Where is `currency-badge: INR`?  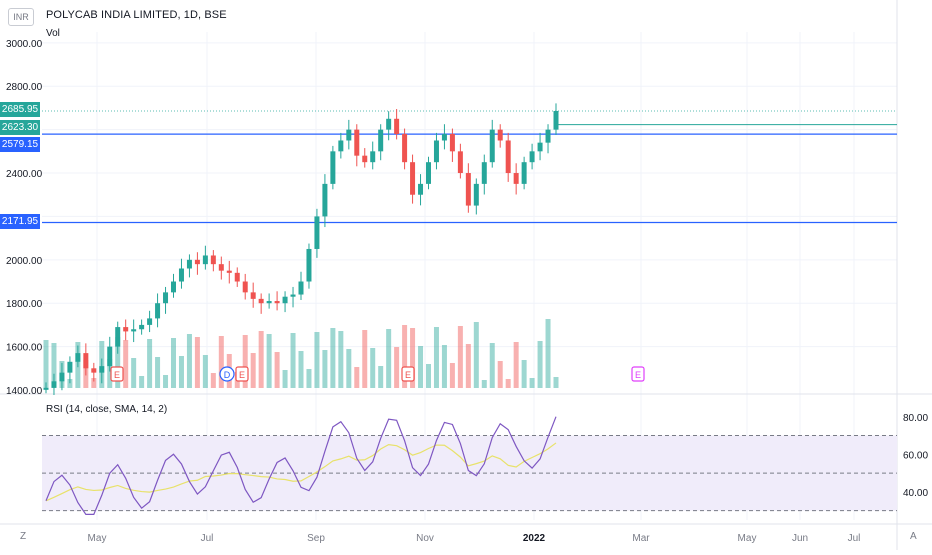
currency-badge: INR is located at coordinates (21, 17).